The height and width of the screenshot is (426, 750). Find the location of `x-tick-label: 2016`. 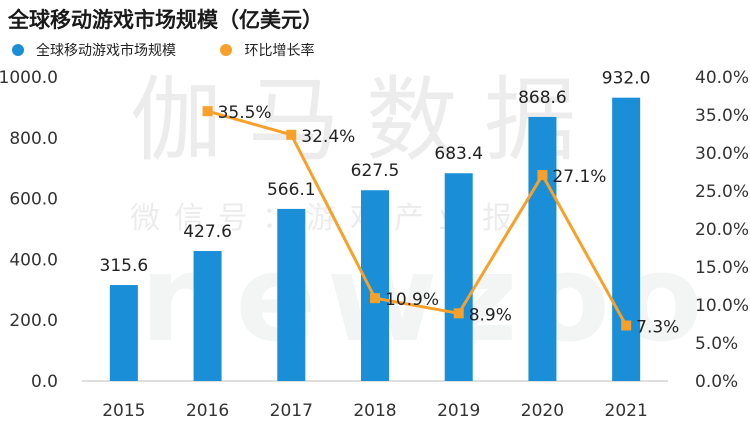

x-tick-label: 2016 is located at coordinates (207, 411).